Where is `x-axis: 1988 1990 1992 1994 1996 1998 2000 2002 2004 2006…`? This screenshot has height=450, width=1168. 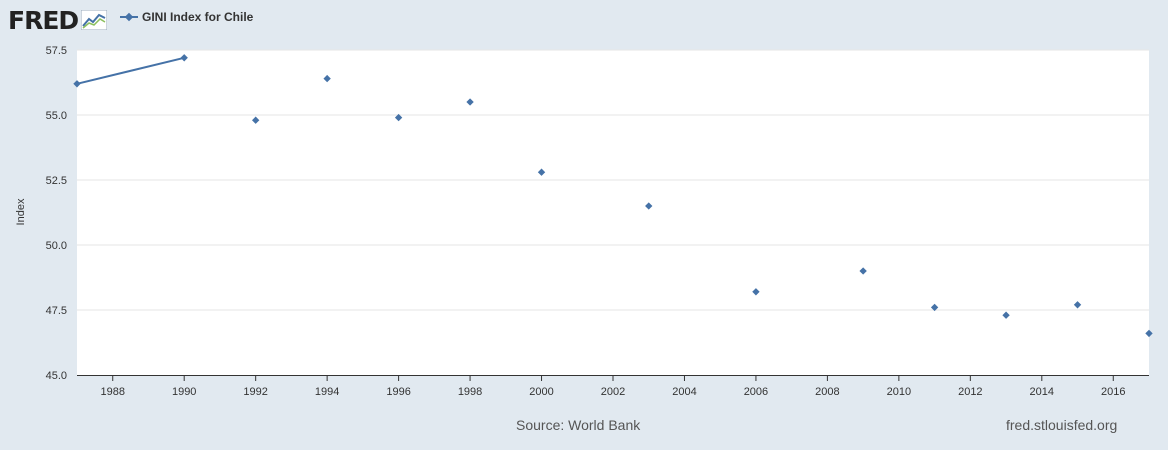
x-axis: 1988 1990 1992 1994 1996 1998 2000 2002 2004 2006… is located at coordinates (613, 386).